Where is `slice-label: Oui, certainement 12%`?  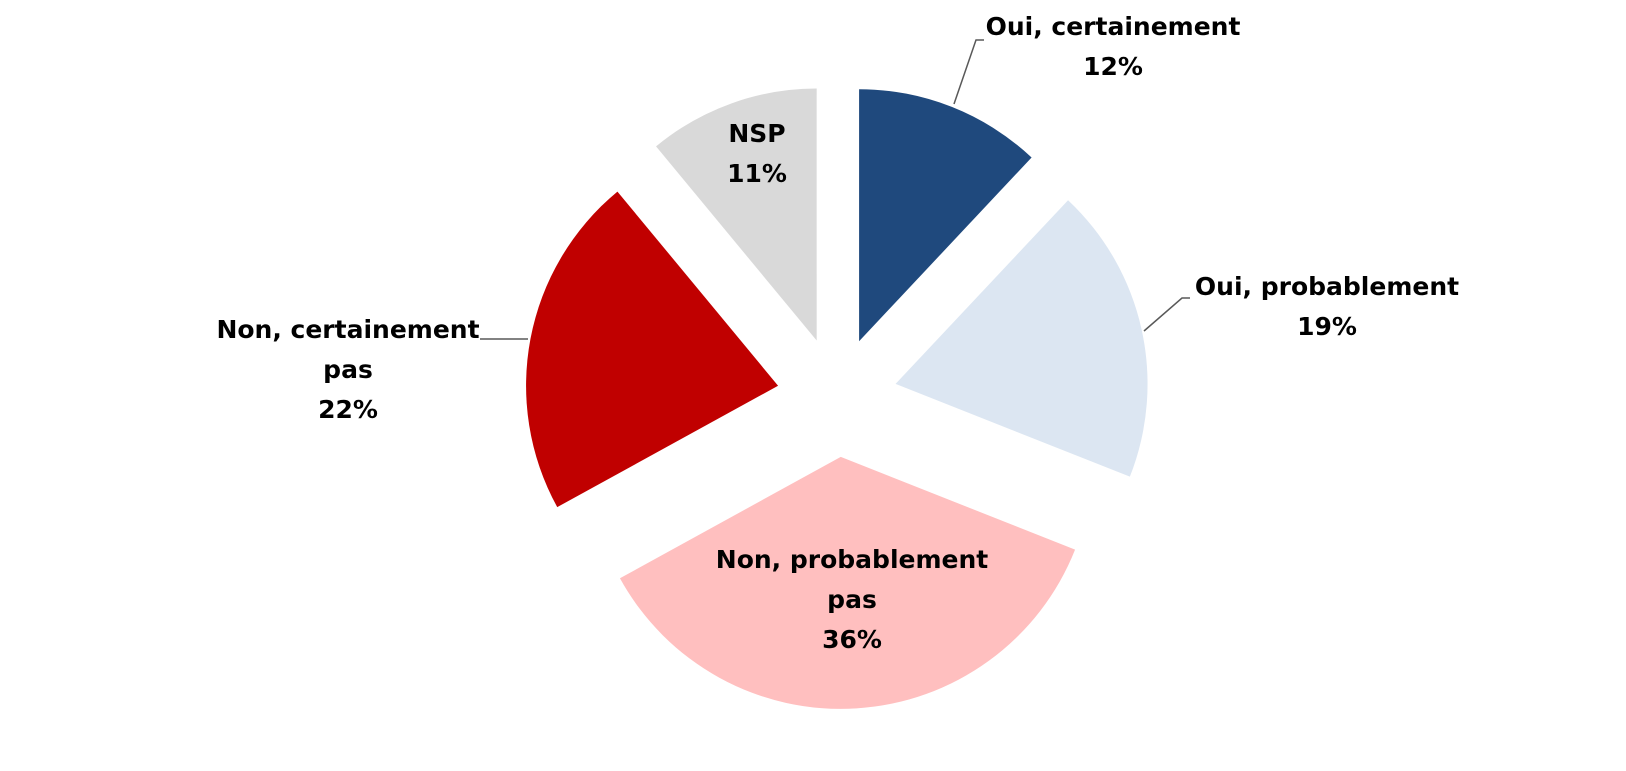
slice-label: Oui, certainement 12% is located at coordinates (1113, 47).